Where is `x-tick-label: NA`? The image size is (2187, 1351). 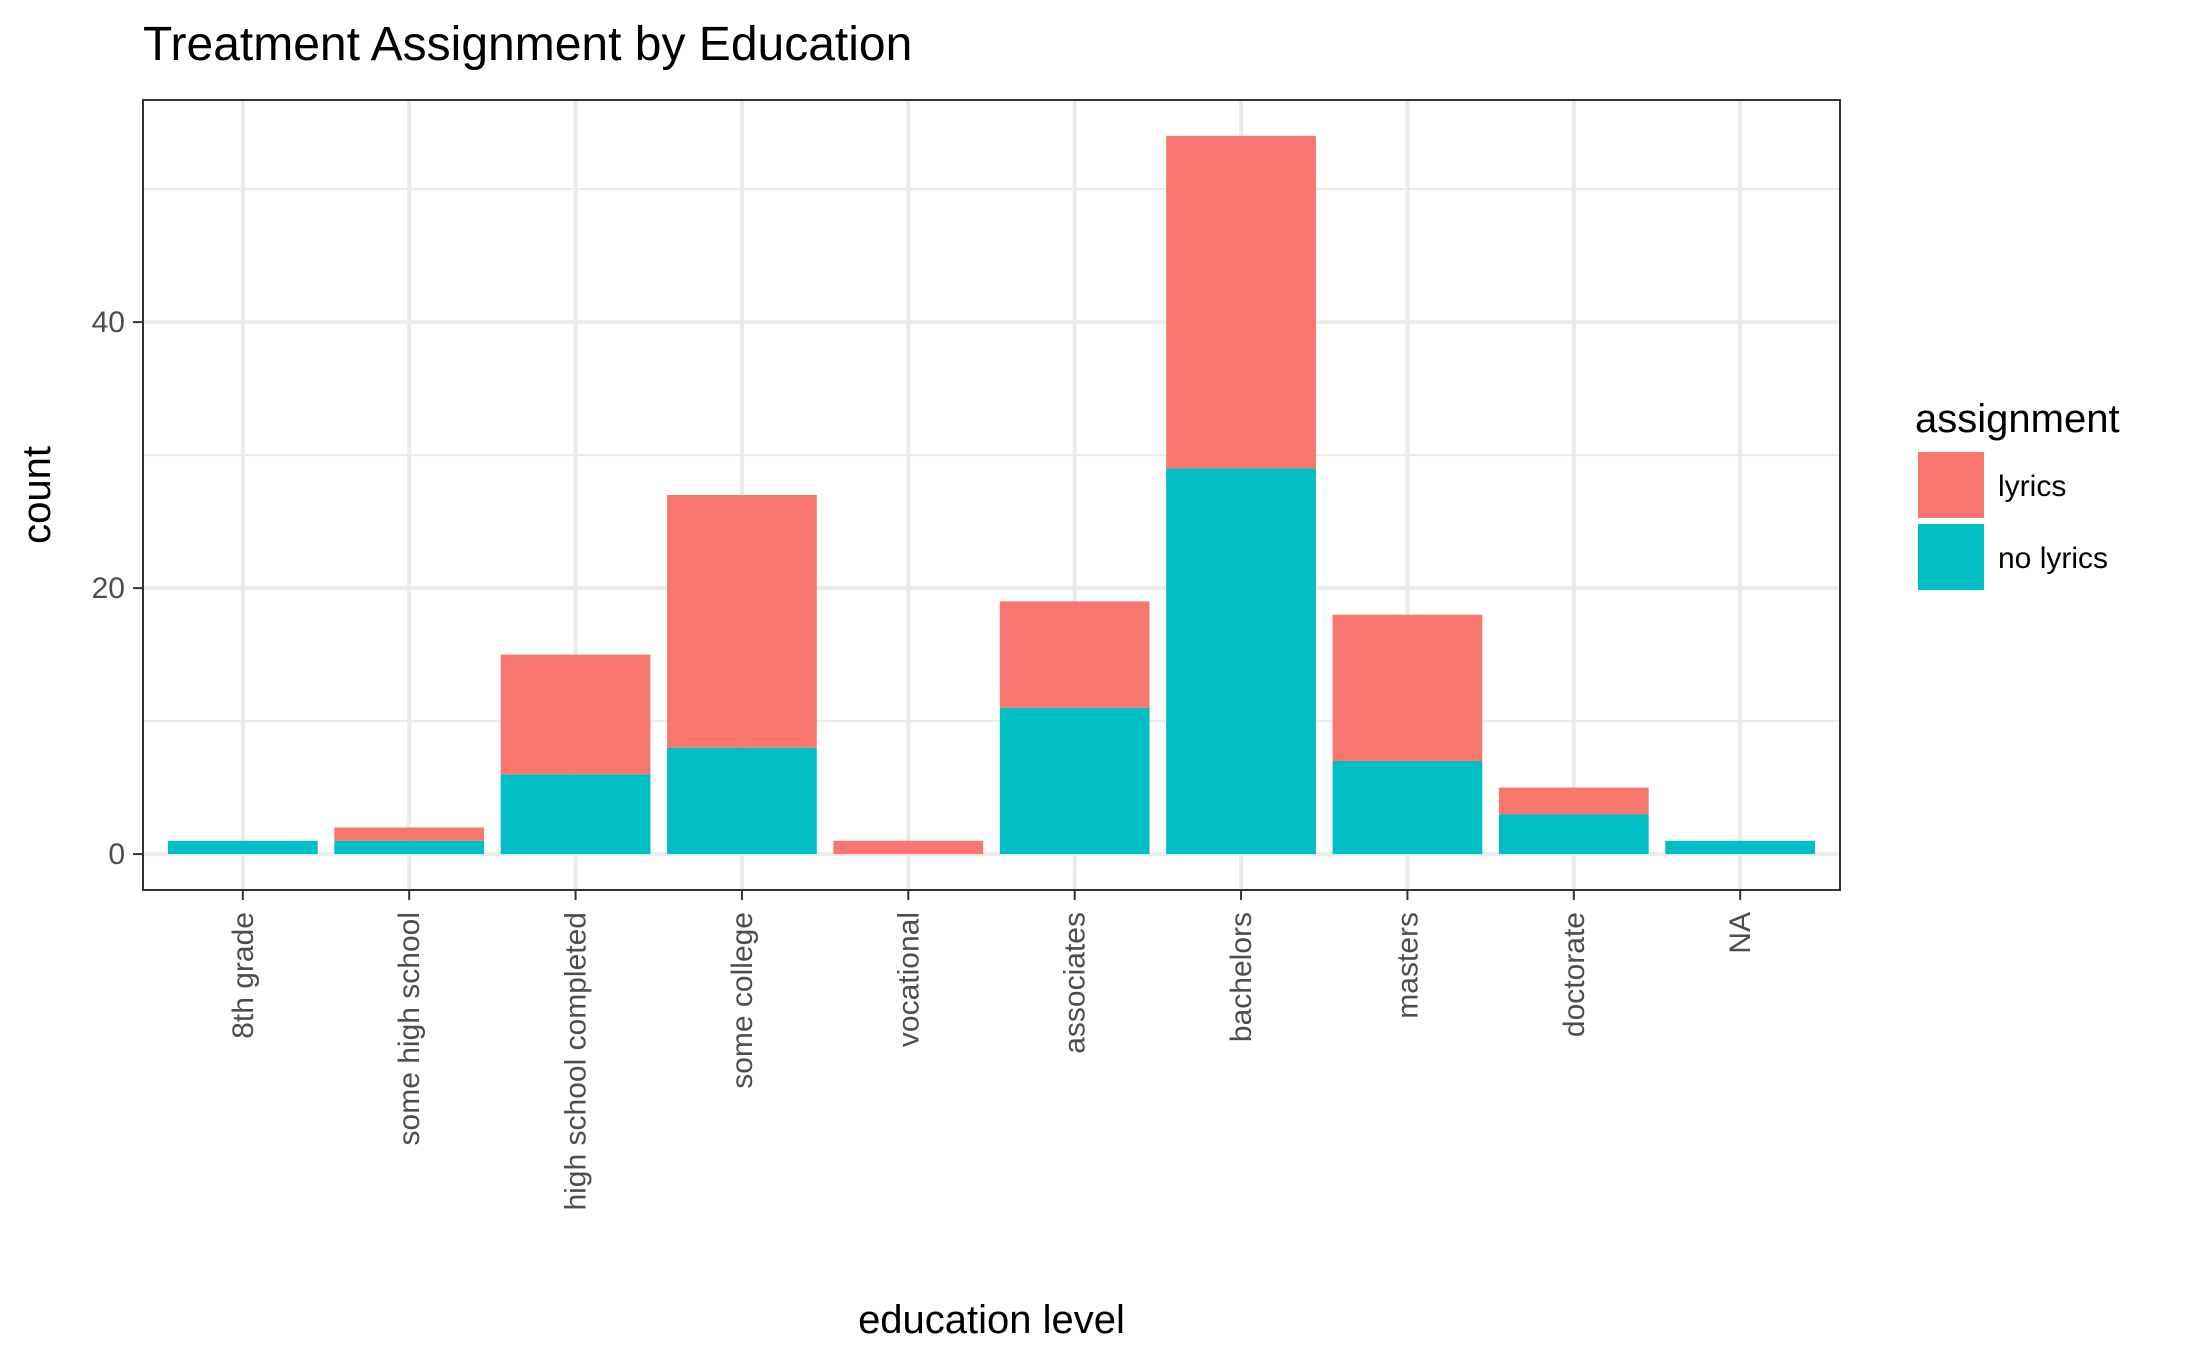 x-tick-label: NA is located at coordinates (1740, 933).